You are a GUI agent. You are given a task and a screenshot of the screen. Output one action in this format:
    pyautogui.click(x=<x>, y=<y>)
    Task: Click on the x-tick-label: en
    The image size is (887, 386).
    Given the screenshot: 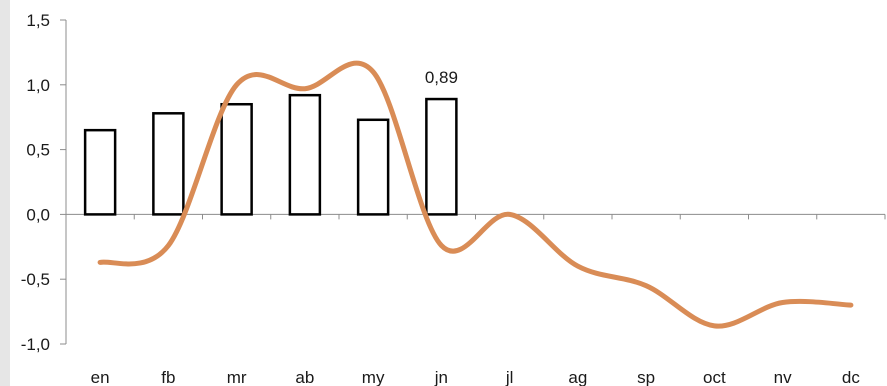 What is the action you would take?
    pyautogui.click(x=100, y=377)
    